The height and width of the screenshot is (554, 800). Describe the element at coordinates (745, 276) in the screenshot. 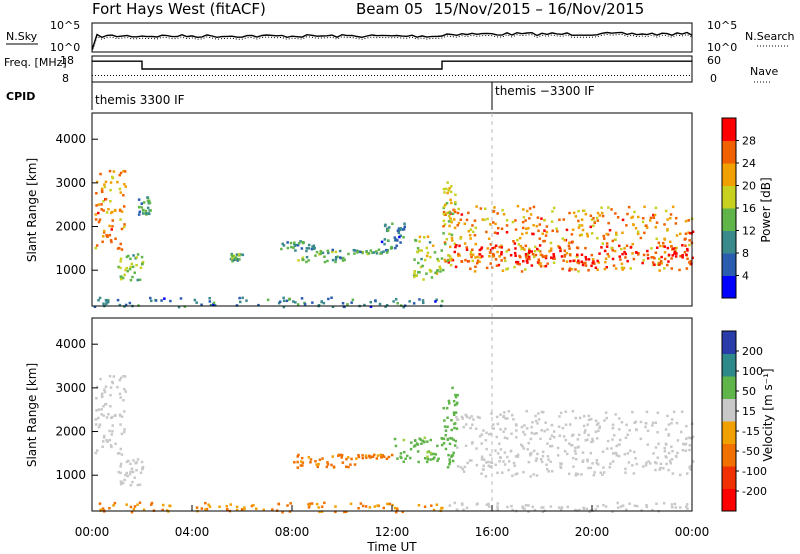

I see `colorbar-label: 4` at that location.